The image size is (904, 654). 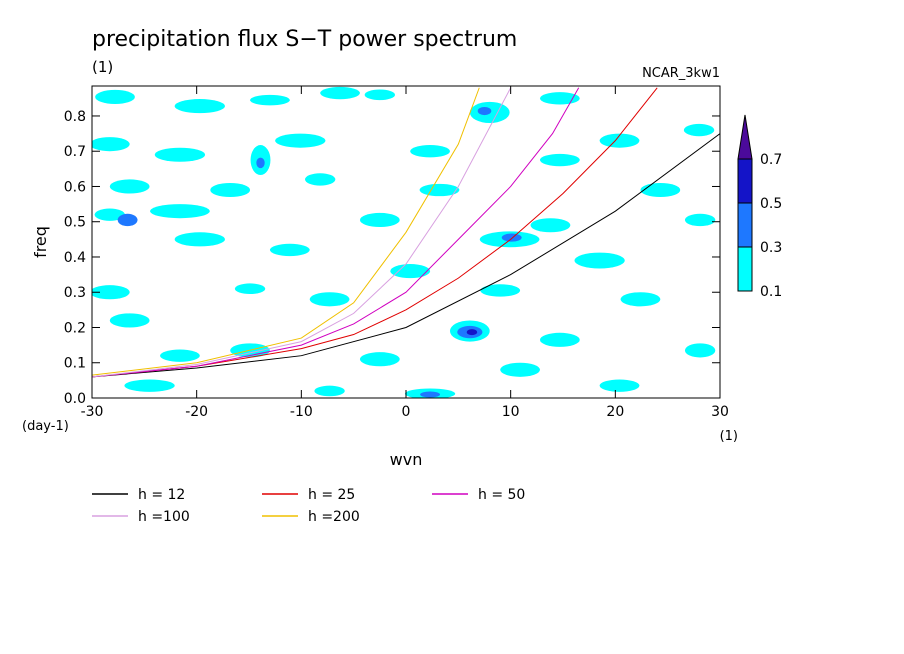 I want to click on x-tick-label: -30, so click(x=92, y=412).